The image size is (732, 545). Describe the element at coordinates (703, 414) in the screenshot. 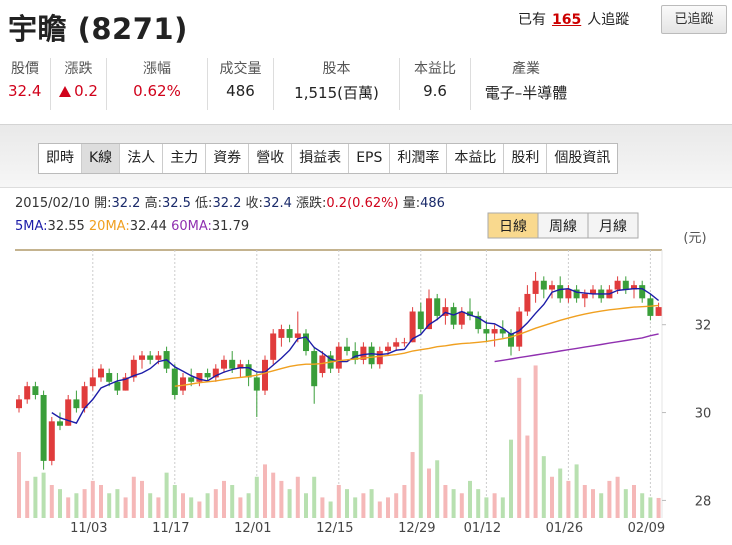

I see `y-tick-label: 30` at that location.